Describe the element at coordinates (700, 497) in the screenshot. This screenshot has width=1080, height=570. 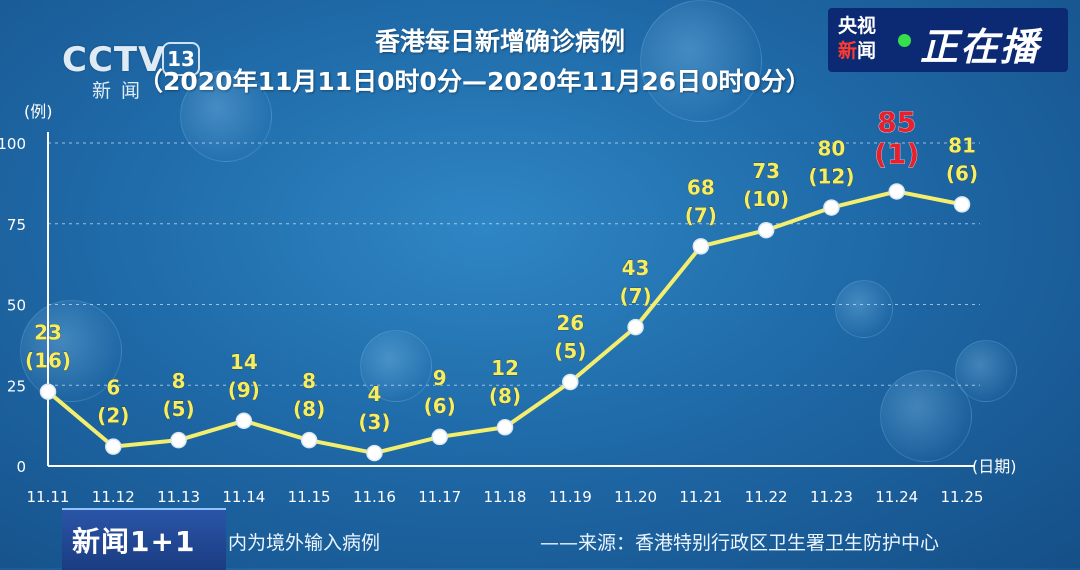
I see `x-tick-label: 11.21` at that location.